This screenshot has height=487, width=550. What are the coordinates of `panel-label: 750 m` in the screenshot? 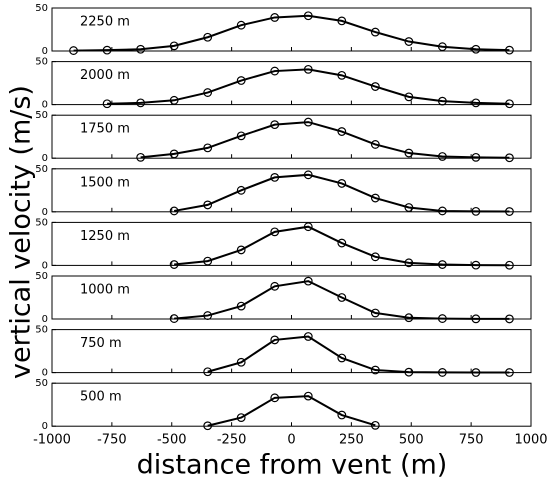 It's located at (101, 343).